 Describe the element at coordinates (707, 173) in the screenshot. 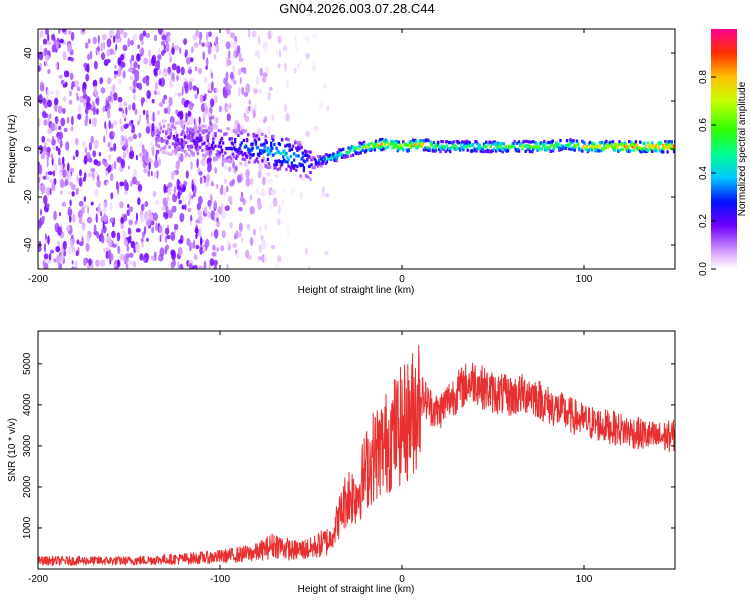

I see `colorbar-ticks: 0.0 0.2 0.4 0.6 0.8` at that location.